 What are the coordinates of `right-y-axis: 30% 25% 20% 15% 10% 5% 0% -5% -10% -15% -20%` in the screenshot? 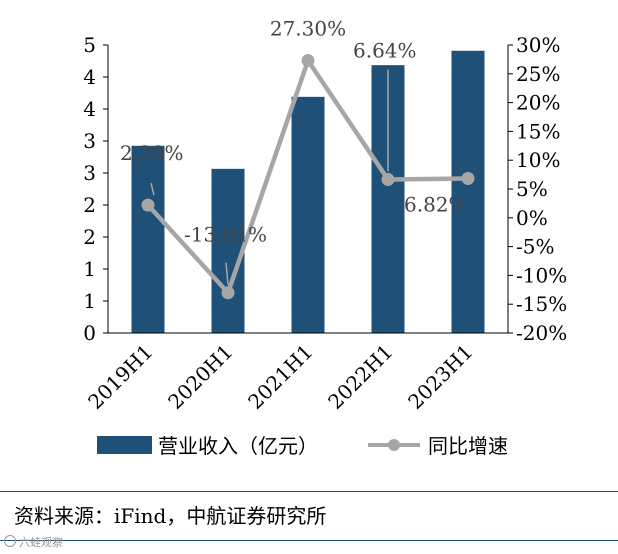 It's located at (537, 189).